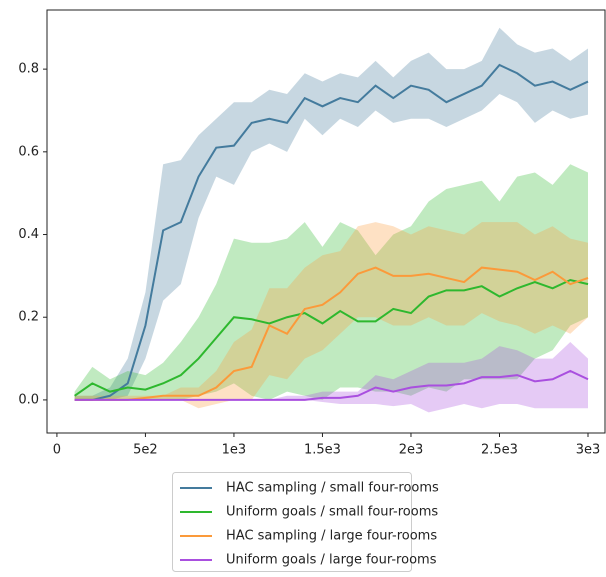 The height and width of the screenshot is (577, 606). What do you see at coordinates (28, 234) in the screenshot?
I see `y-tick-label: 0.4` at bounding box center [28, 234].